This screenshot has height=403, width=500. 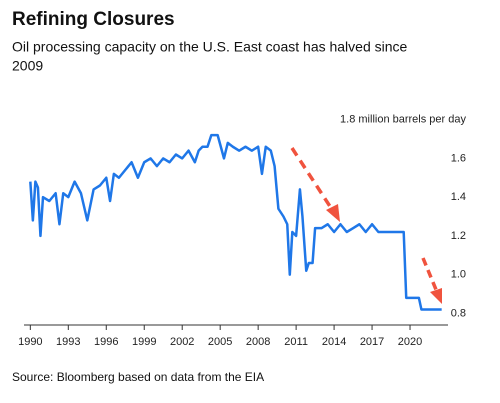 What do you see at coordinates (366, 225) in the screenshot?
I see `annotation-arrows` at bounding box center [366, 225].